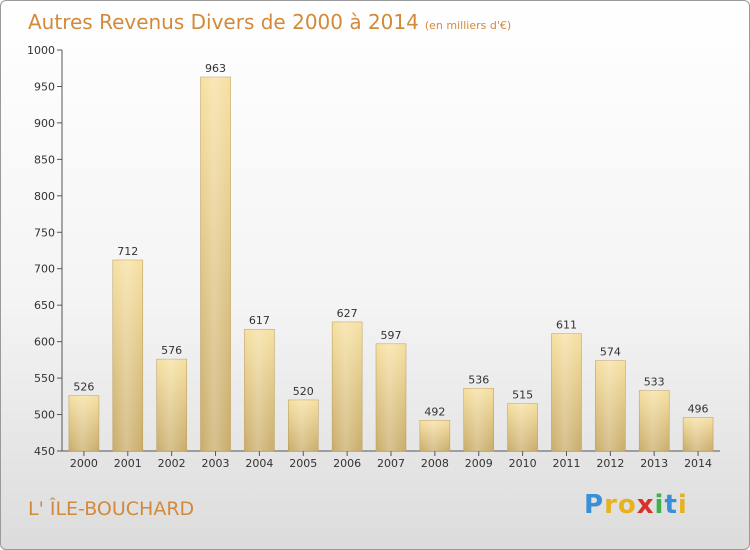 The height and width of the screenshot is (550, 750). I want to click on y-tick-label: 550, so click(44, 378).